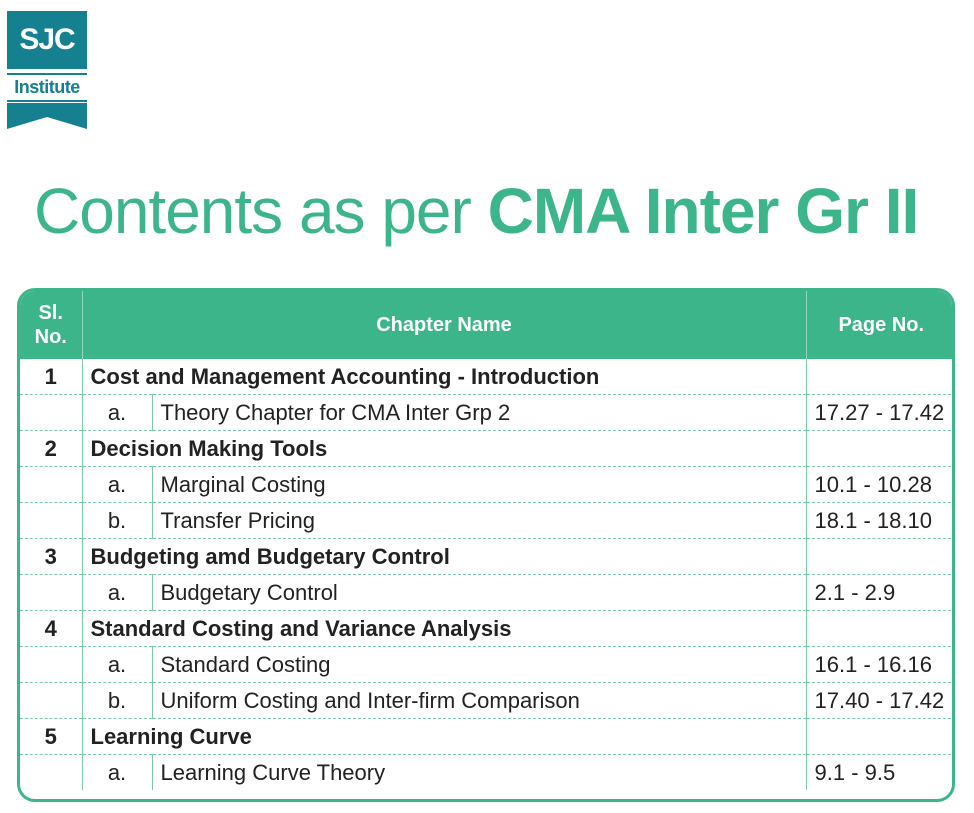 This screenshot has height=813, width=974. Describe the element at coordinates (479, 484) in the screenshot. I see `topic-title: Marginal Costing` at that location.